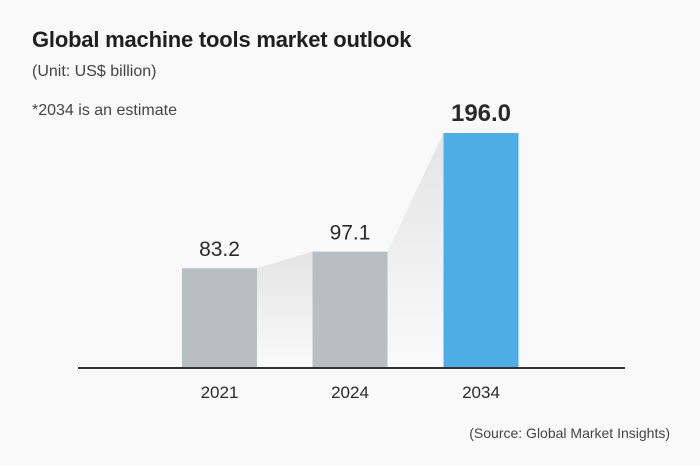 The width and height of the screenshot is (700, 466). Describe the element at coordinates (569, 433) in the screenshot. I see `source-note: (Source: Global Market Insights)` at that location.